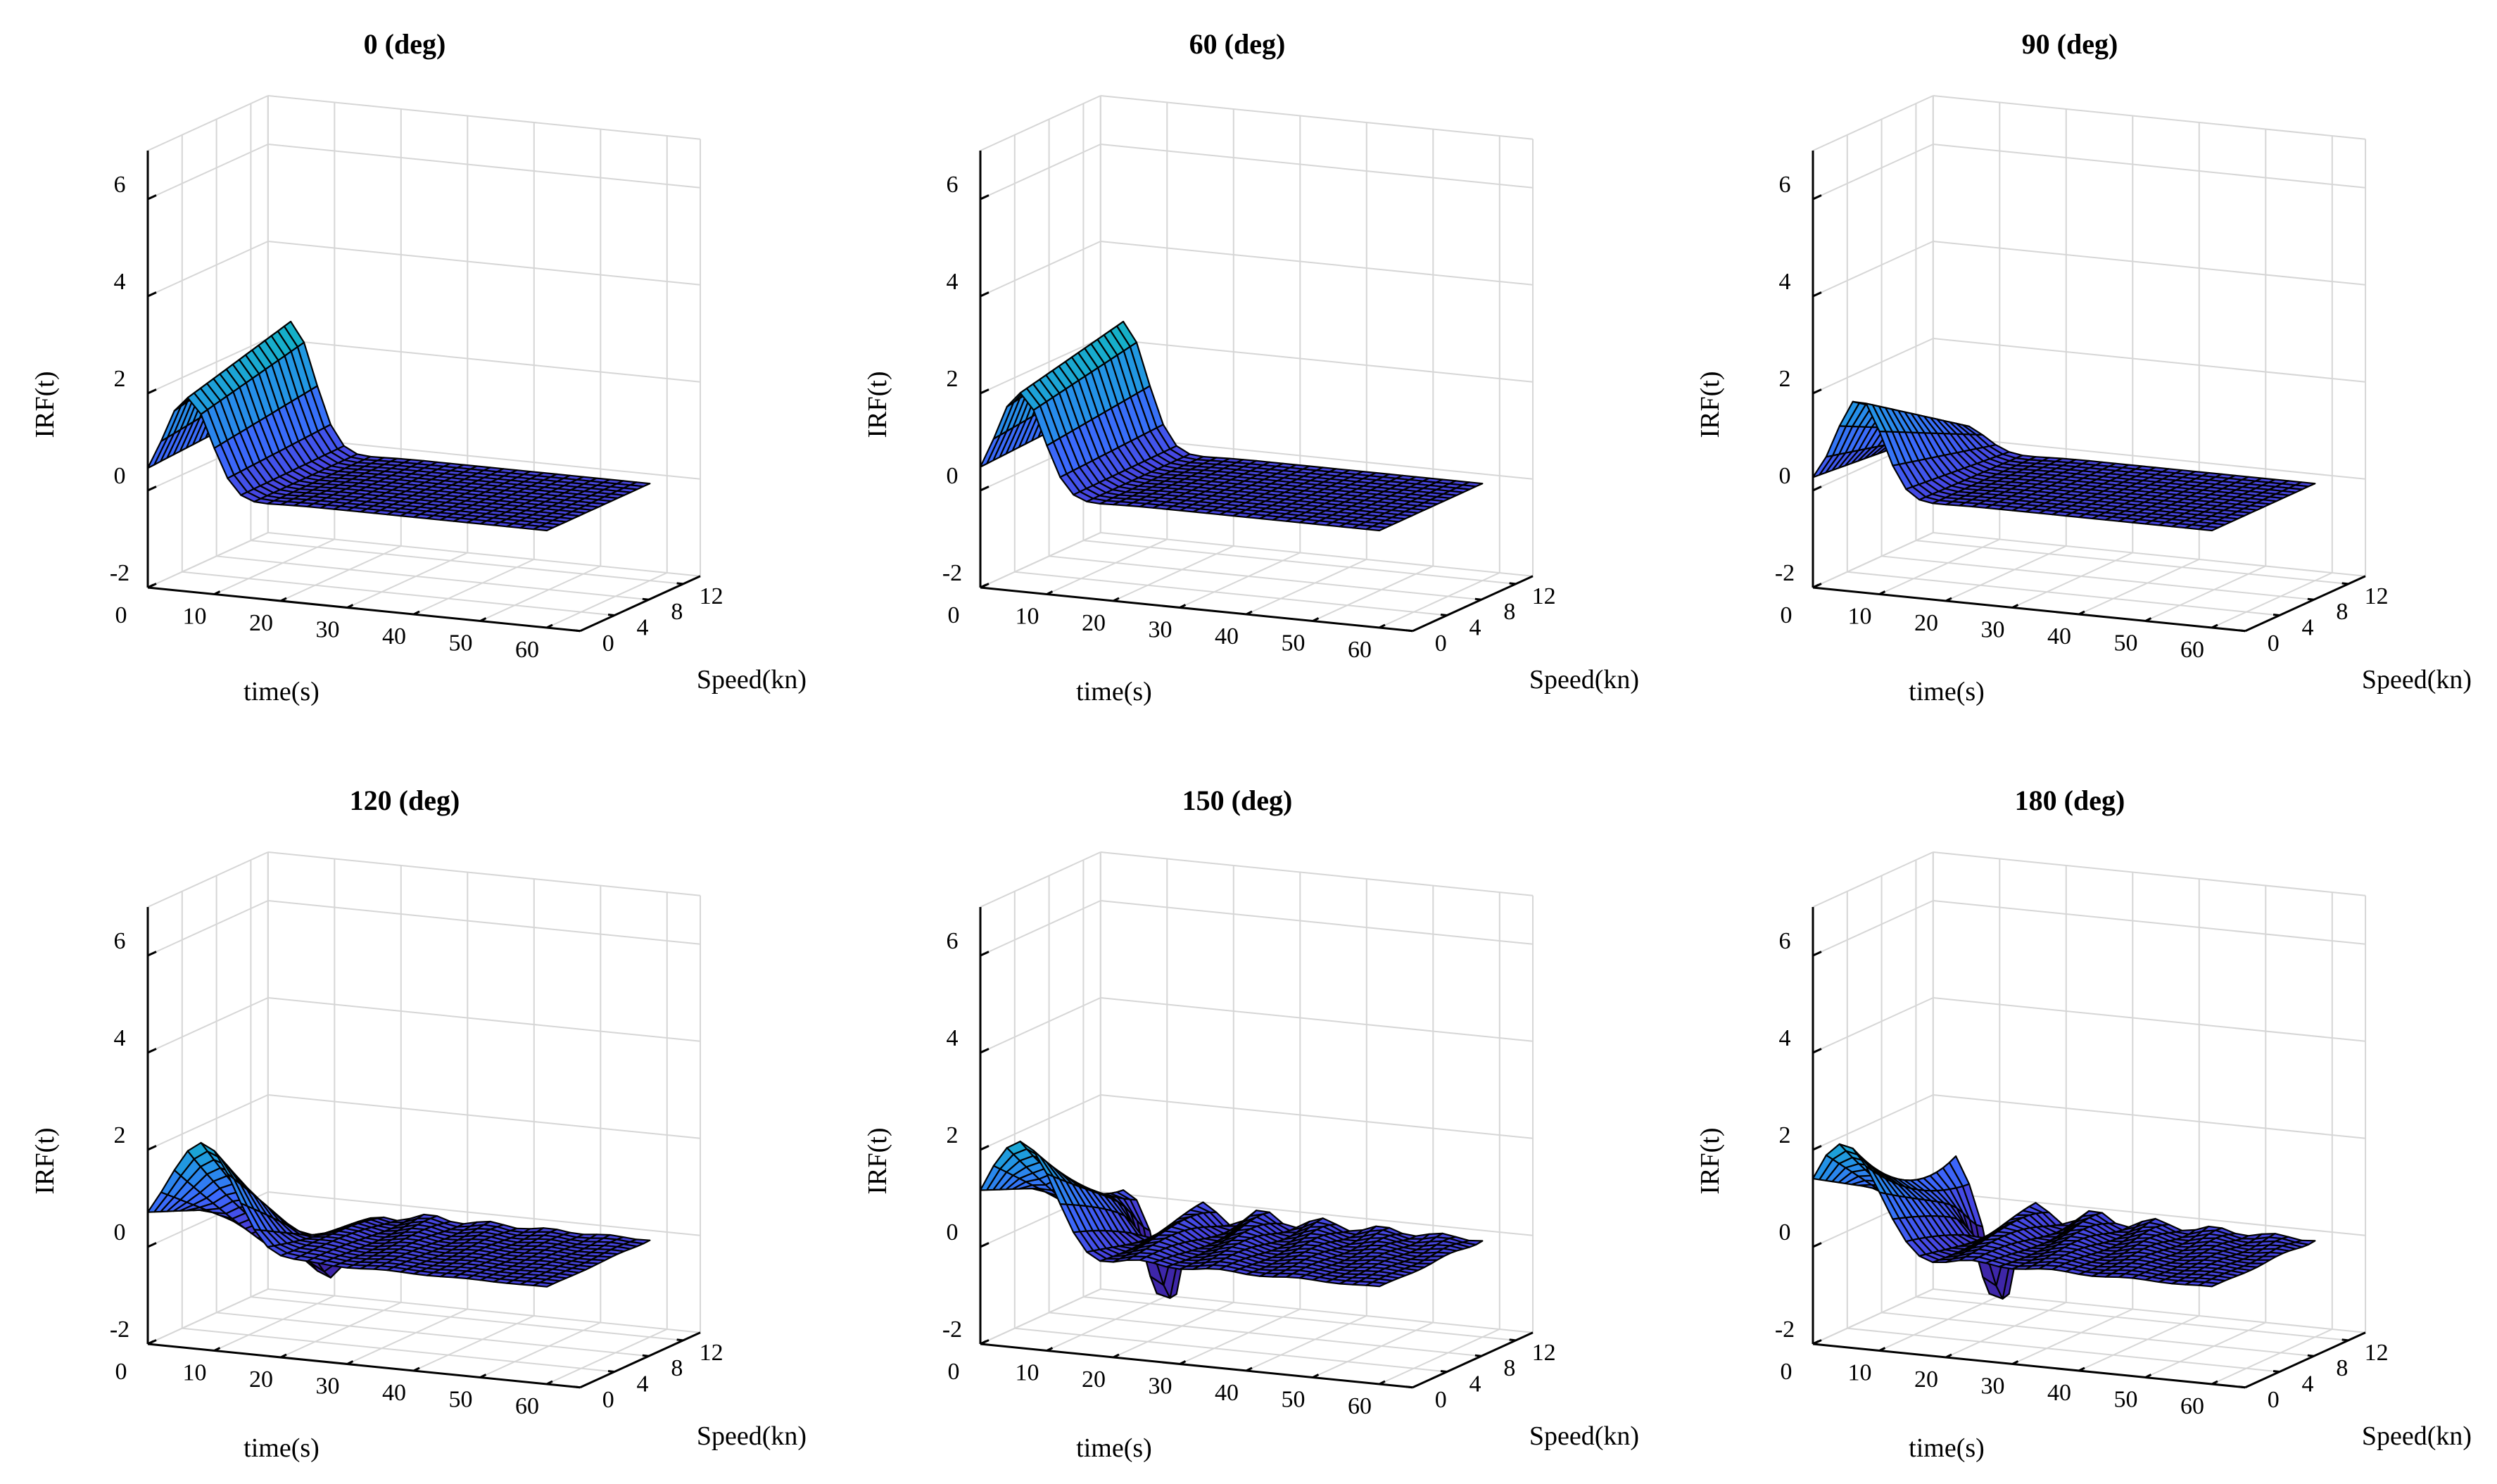 Image resolution: width=2497 pixels, height=1484 pixels. What do you see at coordinates (2308, 1384) in the screenshot?
I see `y-tick-label: 4` at bounding box center [2308, 1384].